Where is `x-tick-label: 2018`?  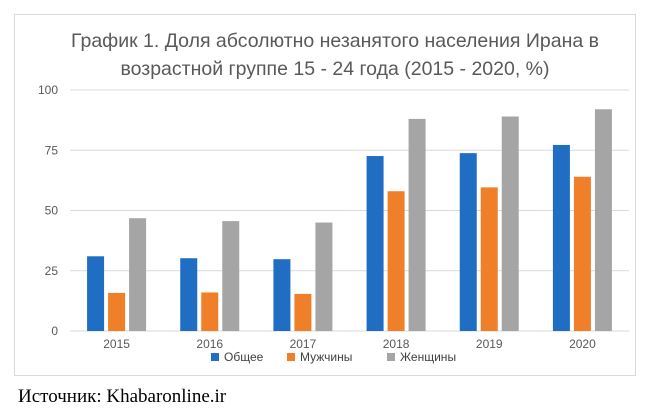 x-tick-label: 2018 is located at coordinates (396, 344).